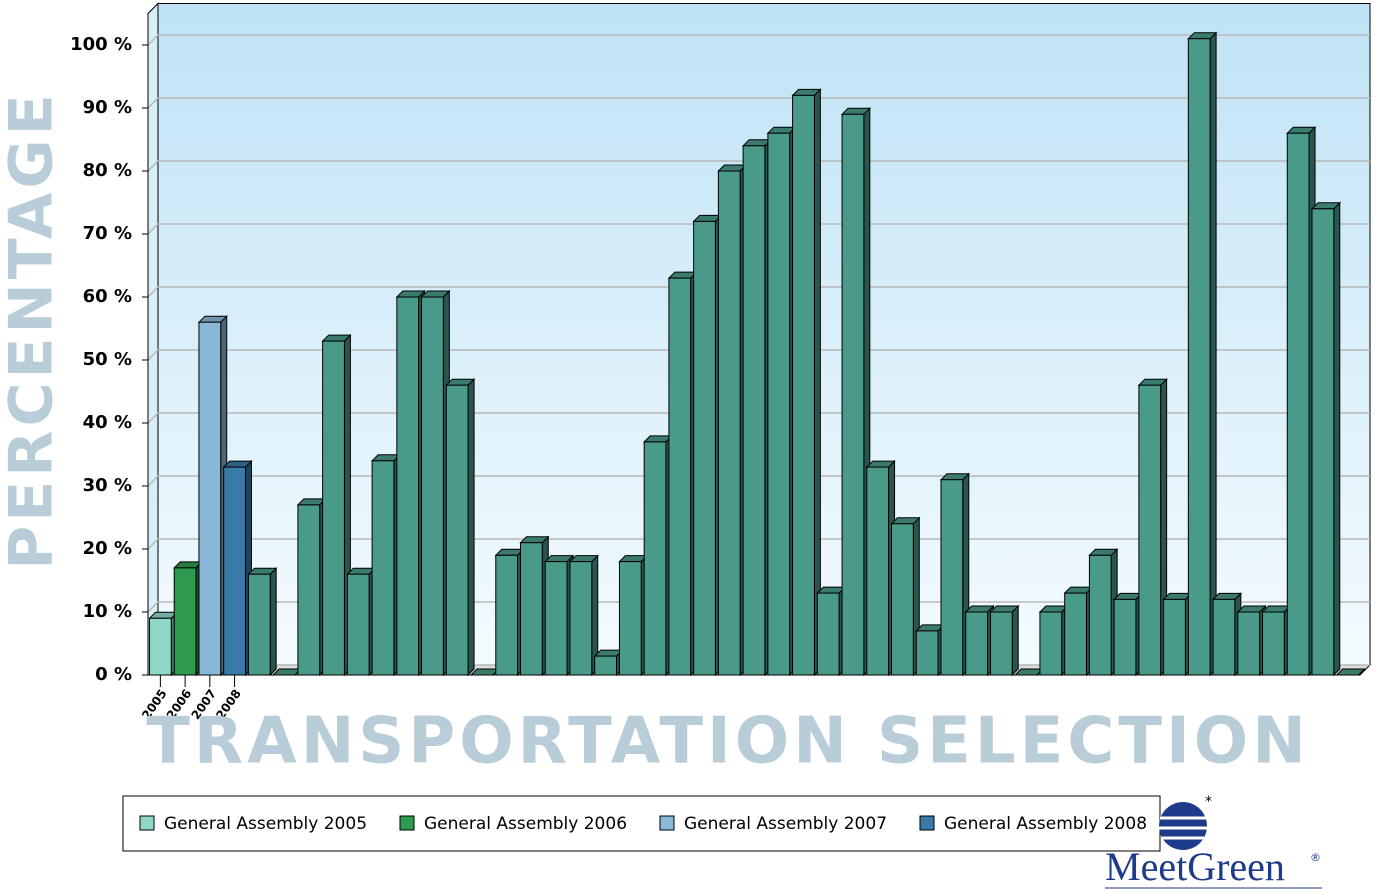  I want to click on y-tick-label: 80 %, so click(107, 170).